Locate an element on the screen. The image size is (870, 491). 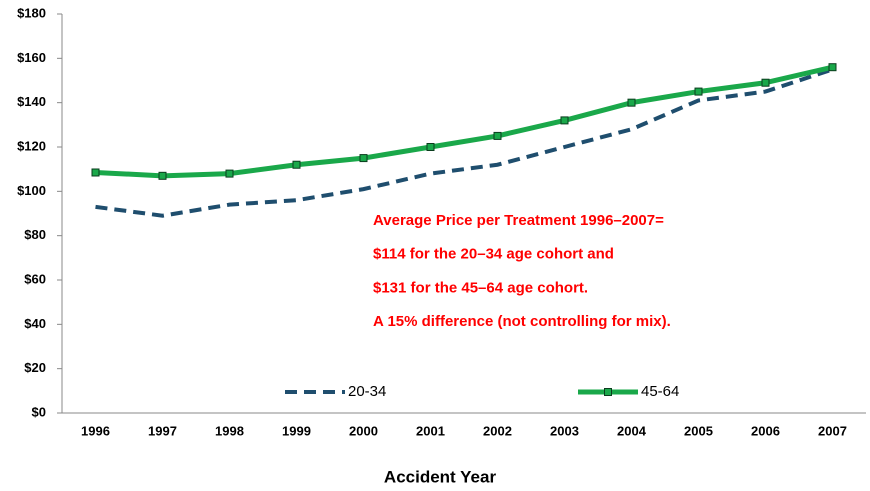
y-tick-label: $160 is located at coordinates (31, 57).